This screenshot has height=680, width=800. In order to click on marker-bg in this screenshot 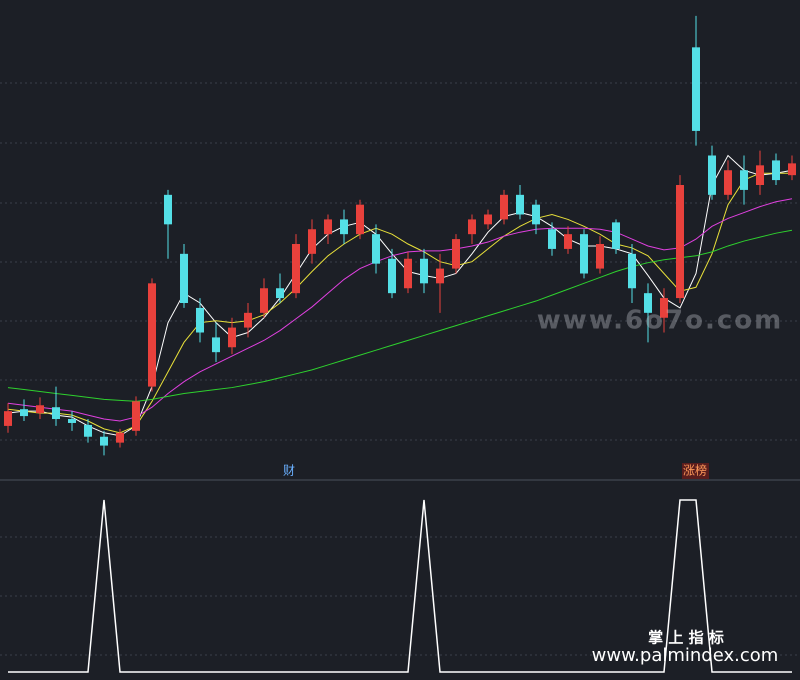, I will do `click(695, 471)`.